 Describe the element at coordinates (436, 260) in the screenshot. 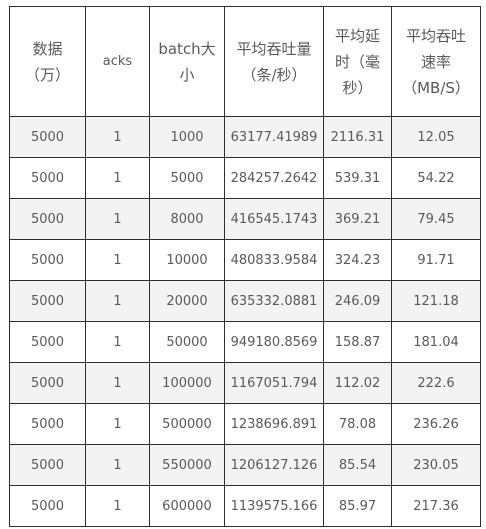

I see `cell-avg-rate: 91.71` at that location.